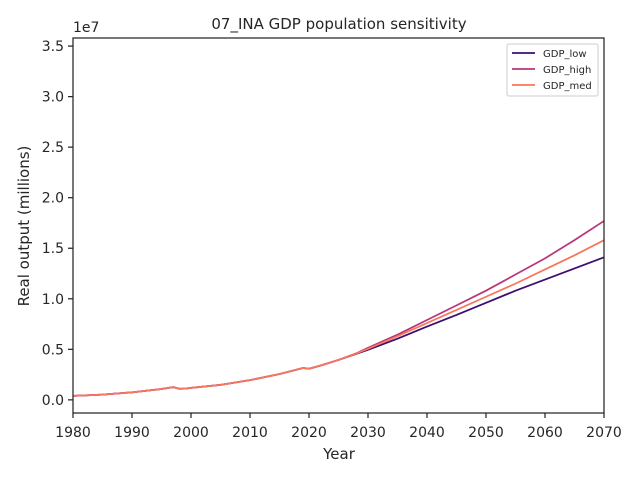 The height and width of the screenshot is (480, 640). What do you see at coordinates (368, 433) in the screenshot?
I see `x-tick-label-2030: 2030` at bounding box center [368, 433].